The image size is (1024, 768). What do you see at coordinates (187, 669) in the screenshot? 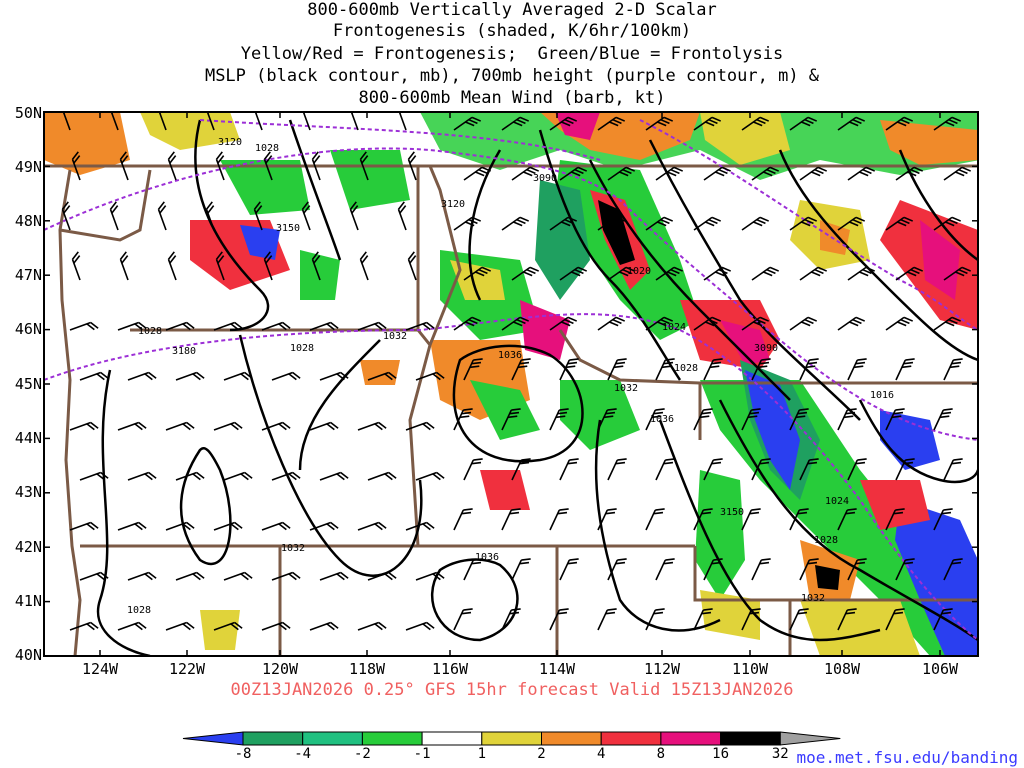
I see `lon-label: 122W` at bounding box center [187, 669].